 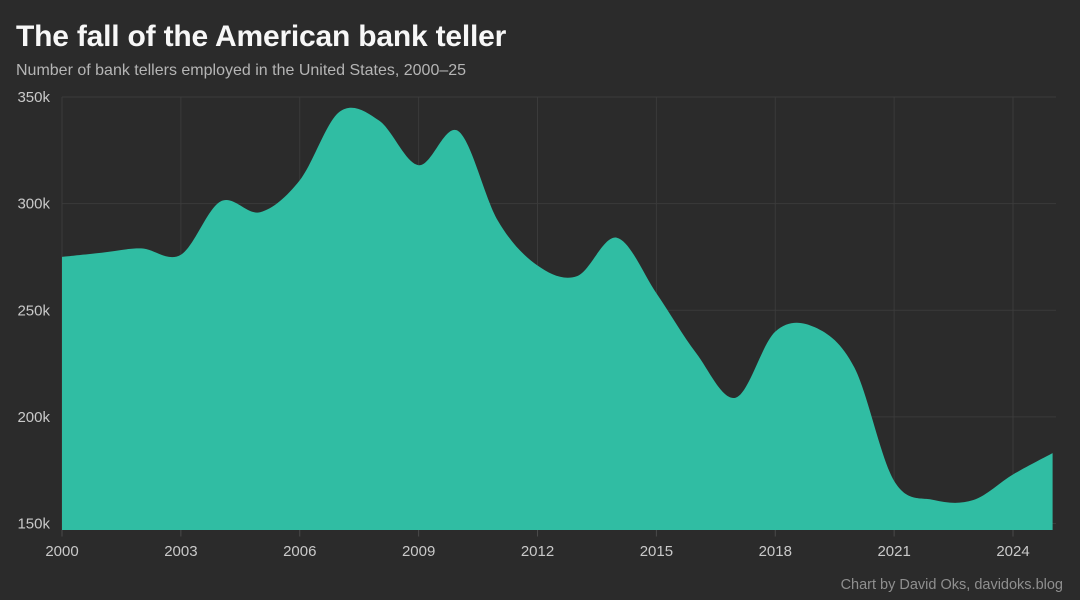 I want to click on x-tick-label: 2018, so click(x=775, y=551).